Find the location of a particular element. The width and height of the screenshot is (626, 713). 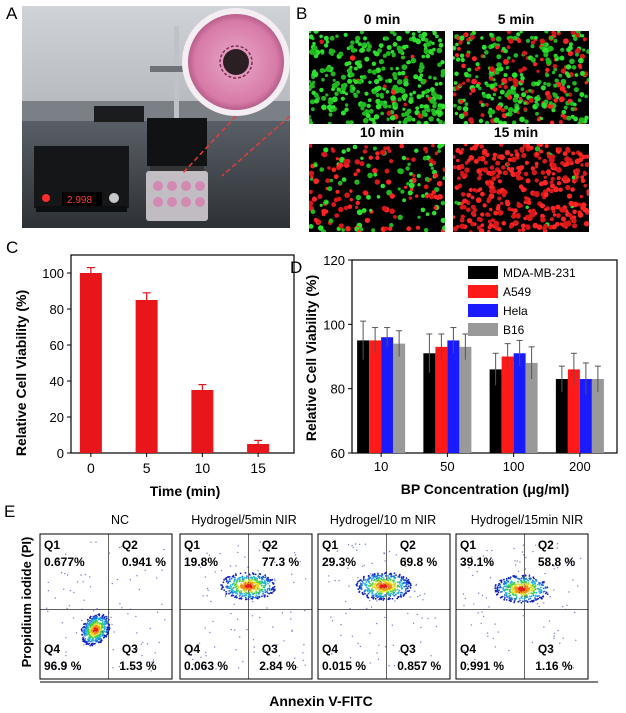

flow-quadrant-label: 77.3 % is located at coordinates (281, 562).